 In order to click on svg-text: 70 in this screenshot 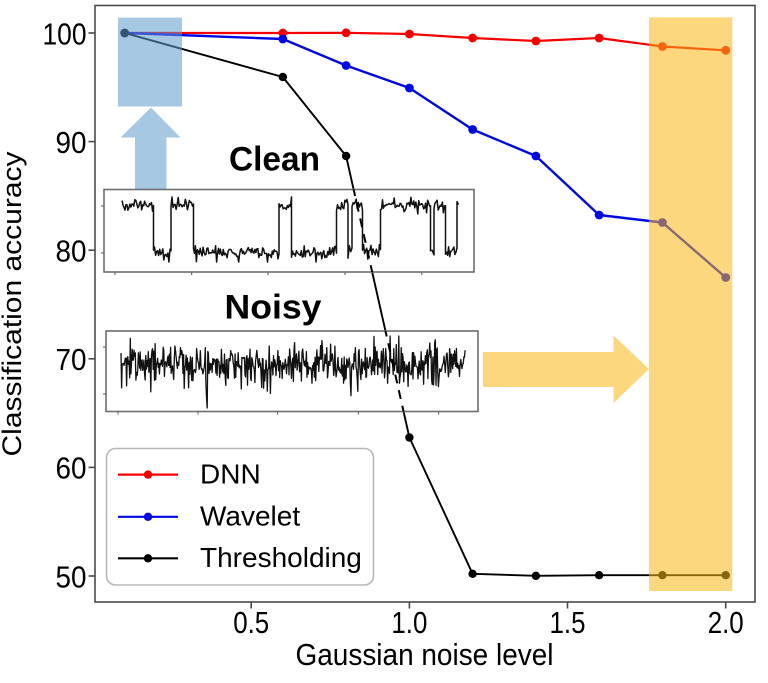, I will do `click(71, 359)`.